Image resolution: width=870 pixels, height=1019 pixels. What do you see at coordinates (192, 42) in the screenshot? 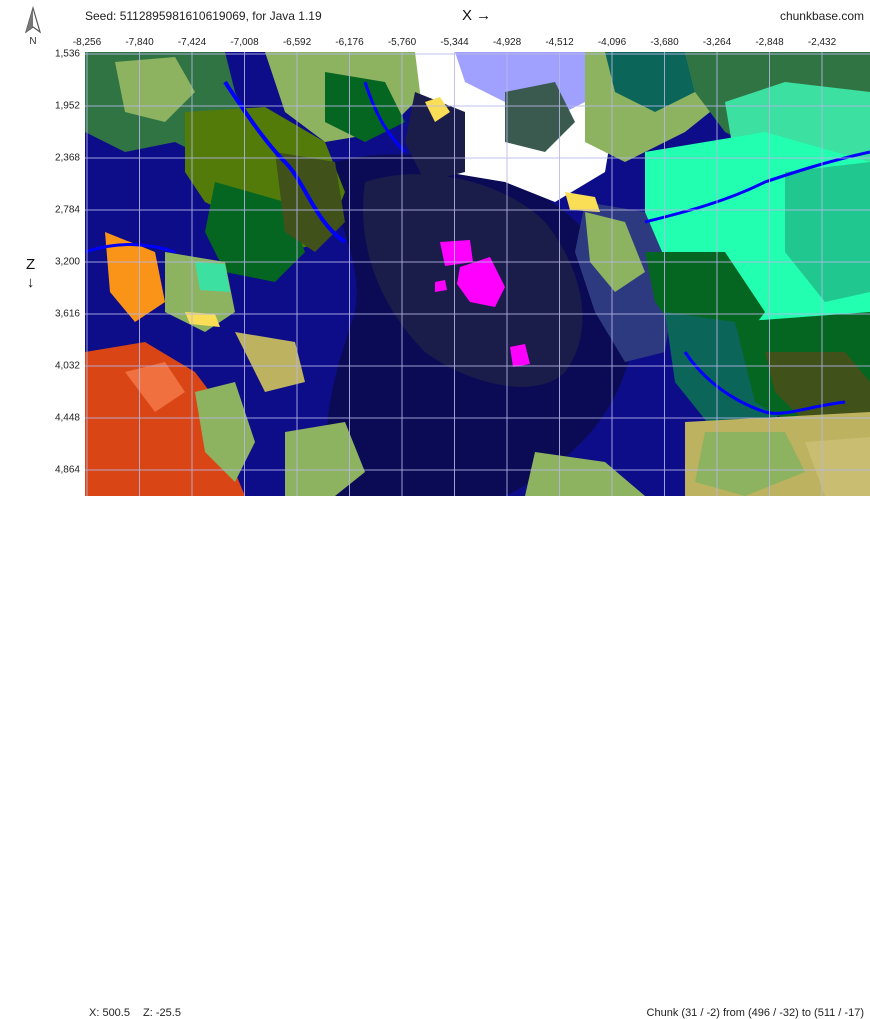
I see `x-tick-label: -7,424` at bounding box center [192, 42].